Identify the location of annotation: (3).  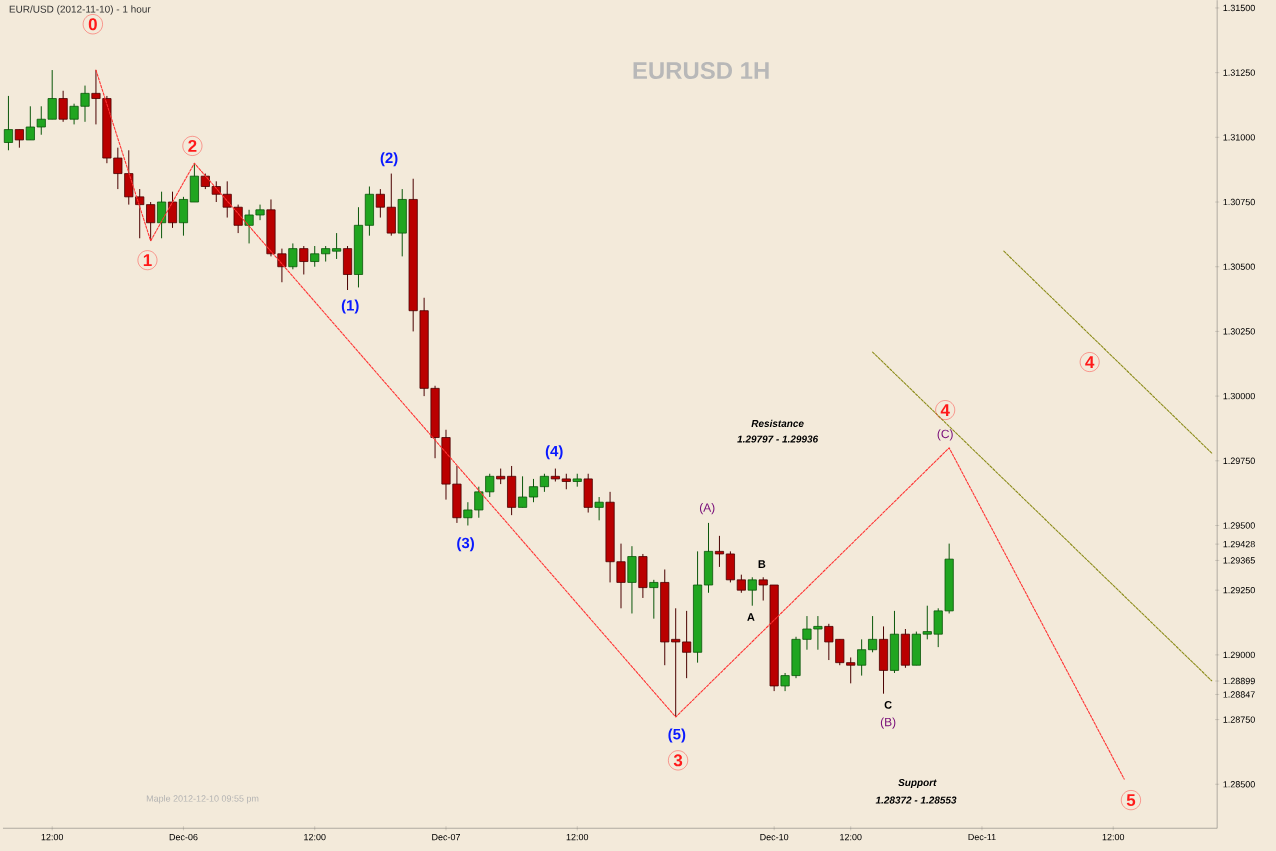
(465, 544).